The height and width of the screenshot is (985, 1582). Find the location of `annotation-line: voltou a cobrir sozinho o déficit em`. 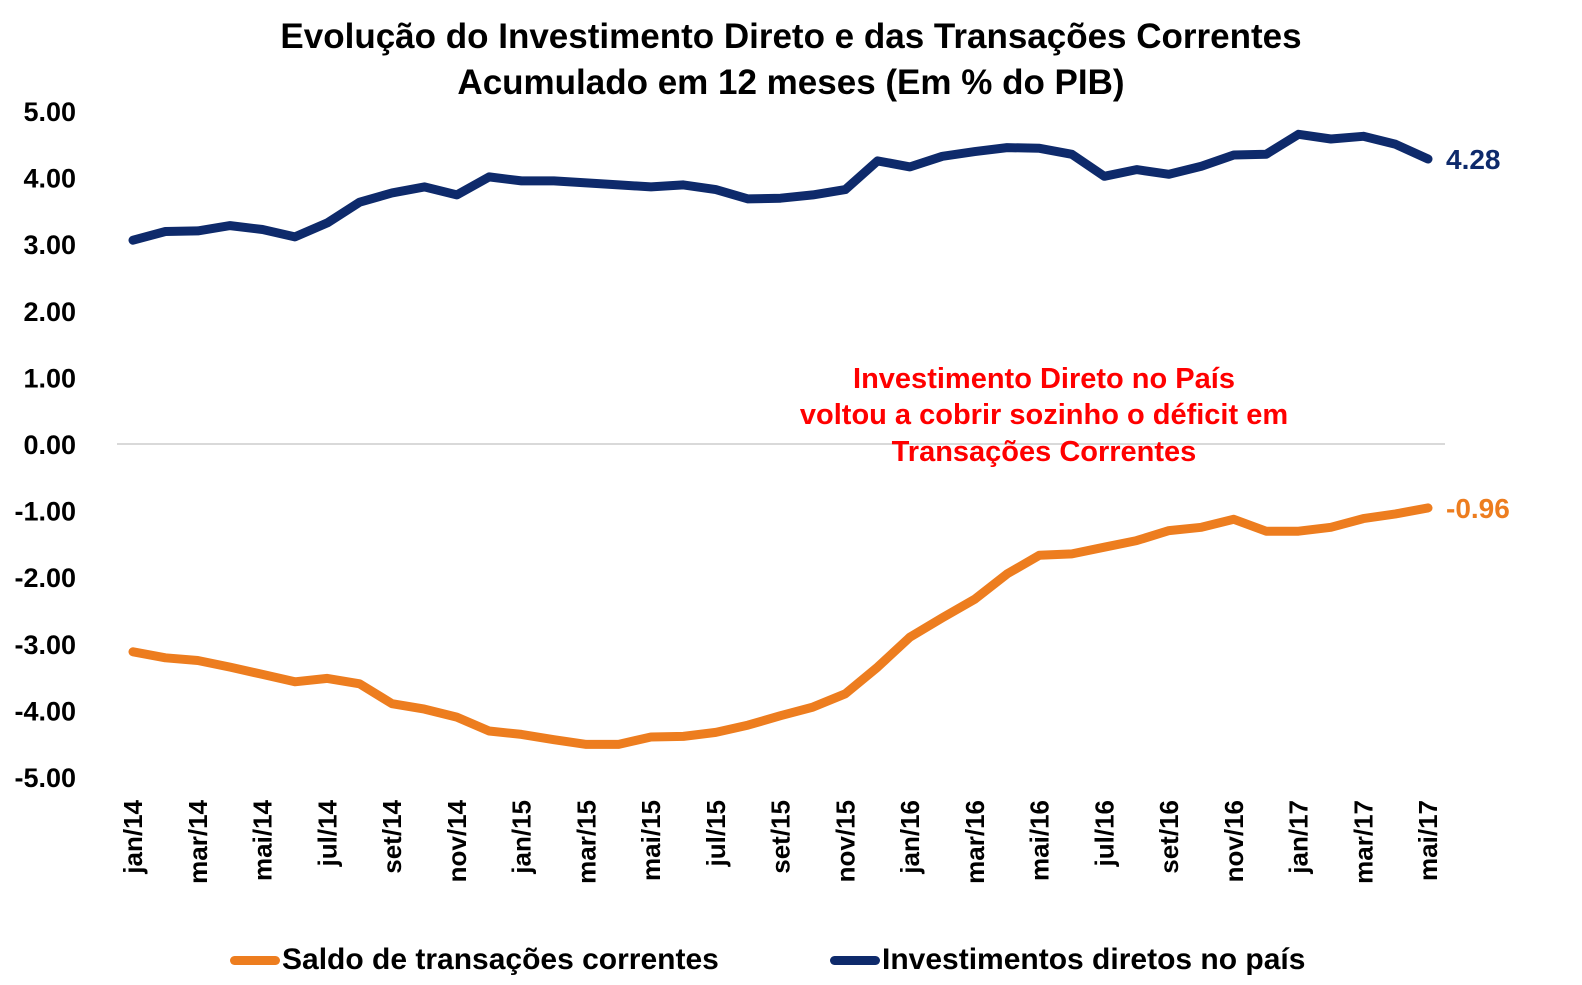

annotation-line: voltou a cobrir sozinho o déficit em is located at coordinates (1044, 415).